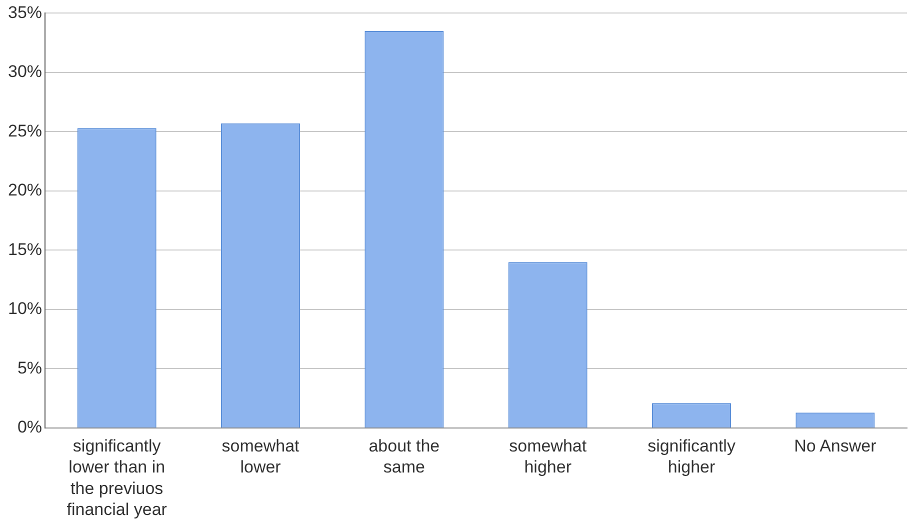  What do you see at coordinates (29, 368) in the screenshot?
I see `y-tick-label: 5%` at bounding box center [29, 368].